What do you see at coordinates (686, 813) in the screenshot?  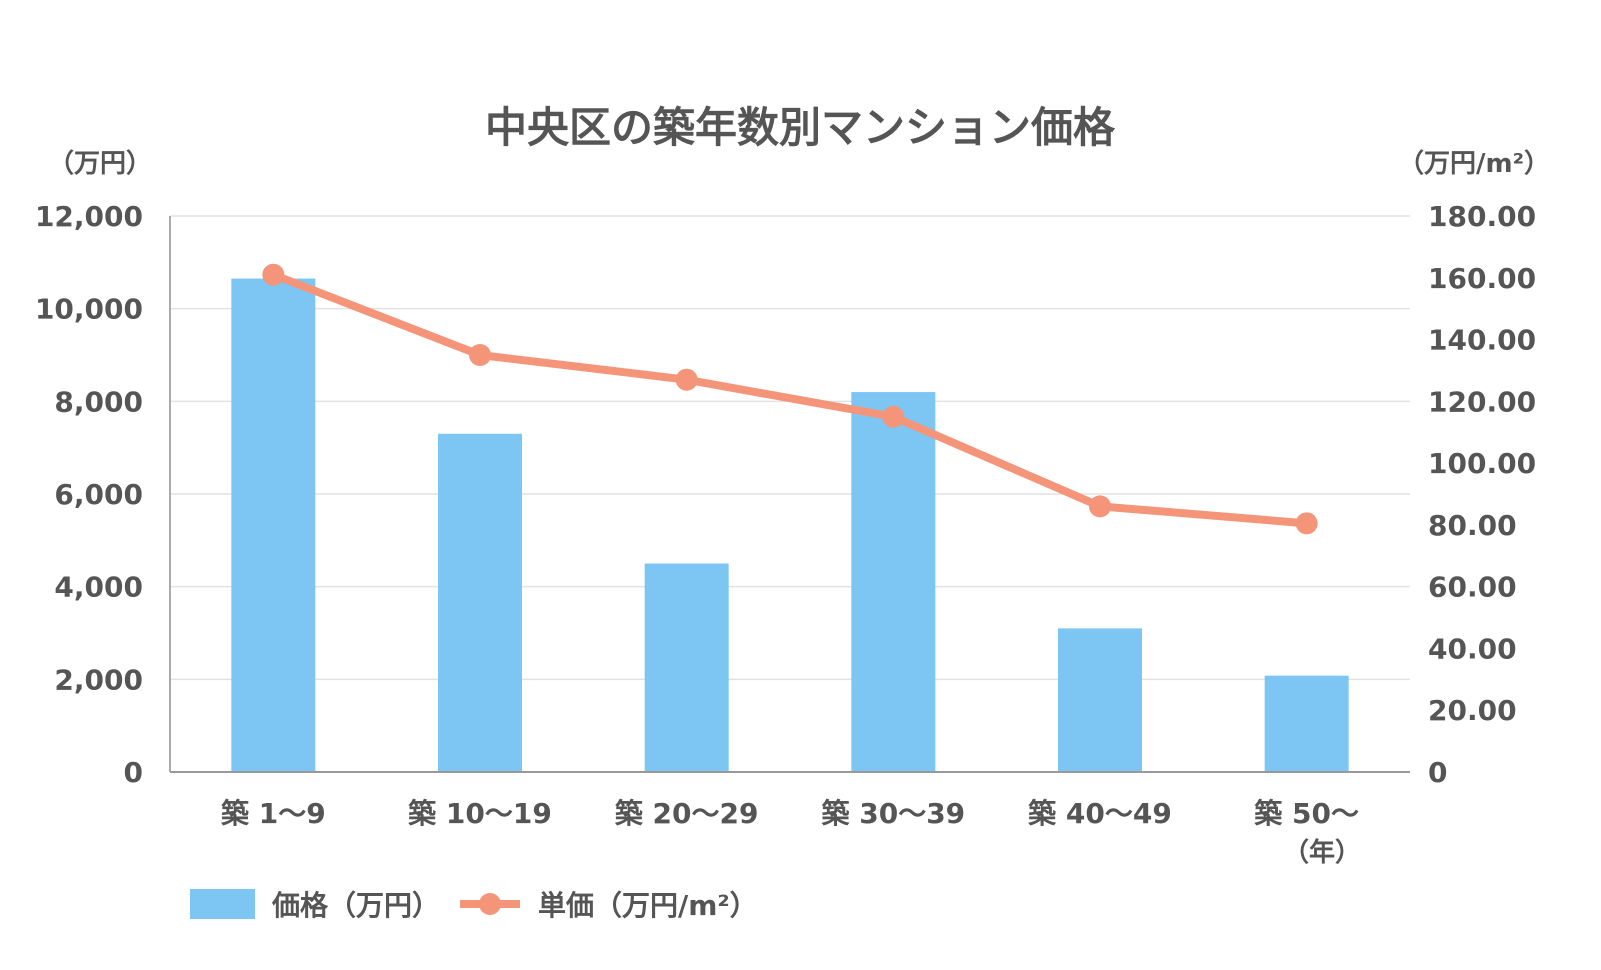 I see `x-tick-label: 築 20〜29` at bounding box center [686, 813].